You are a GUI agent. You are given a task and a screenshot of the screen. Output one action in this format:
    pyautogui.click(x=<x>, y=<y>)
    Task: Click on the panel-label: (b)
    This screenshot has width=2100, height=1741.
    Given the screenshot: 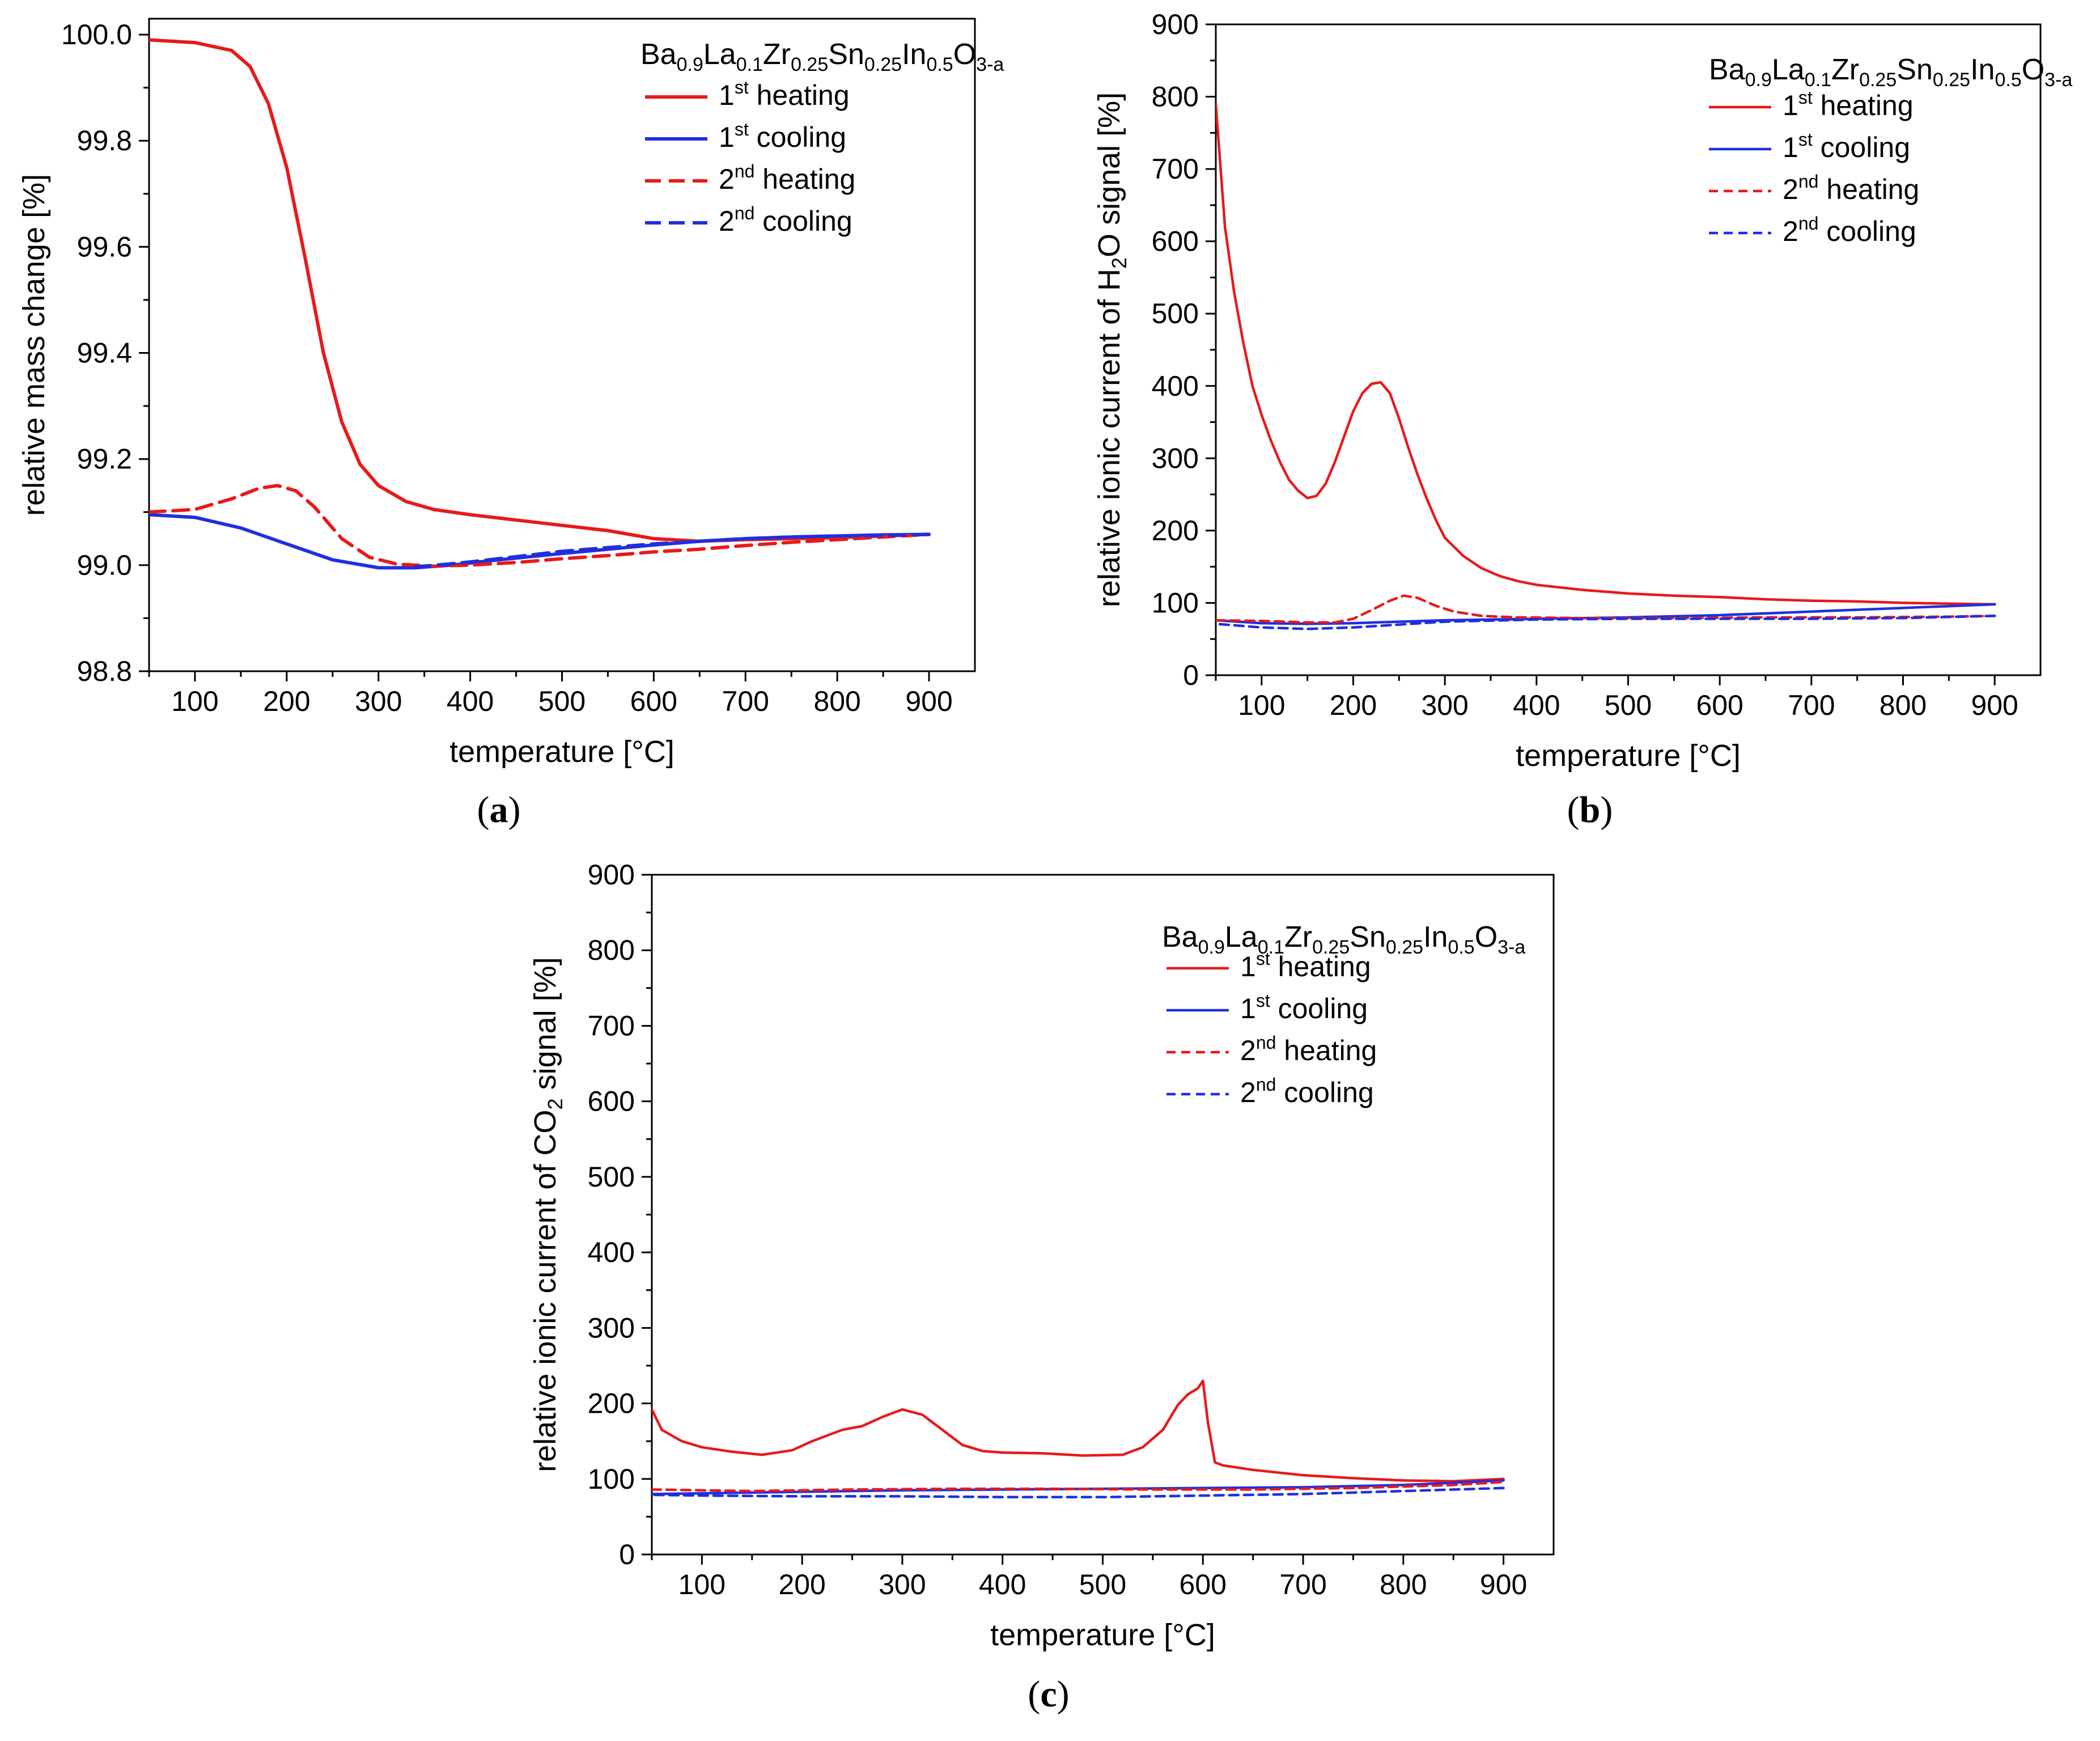 What is the action you would take?
    pyautogui.click(x=1590, y=810)
    